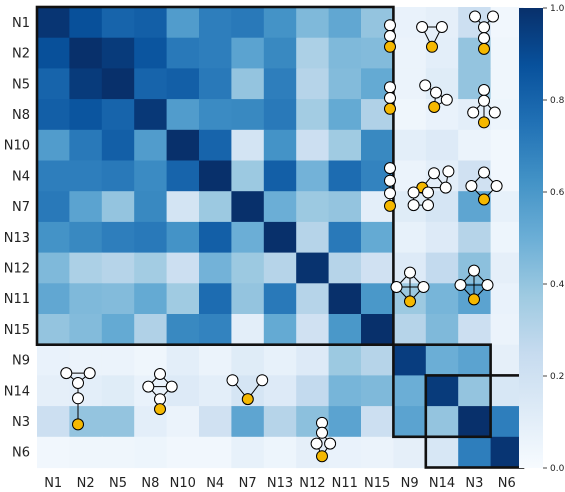 This screenshot has height=492, width=565. I want to click on cell-N1-N13, so click(280, 23).